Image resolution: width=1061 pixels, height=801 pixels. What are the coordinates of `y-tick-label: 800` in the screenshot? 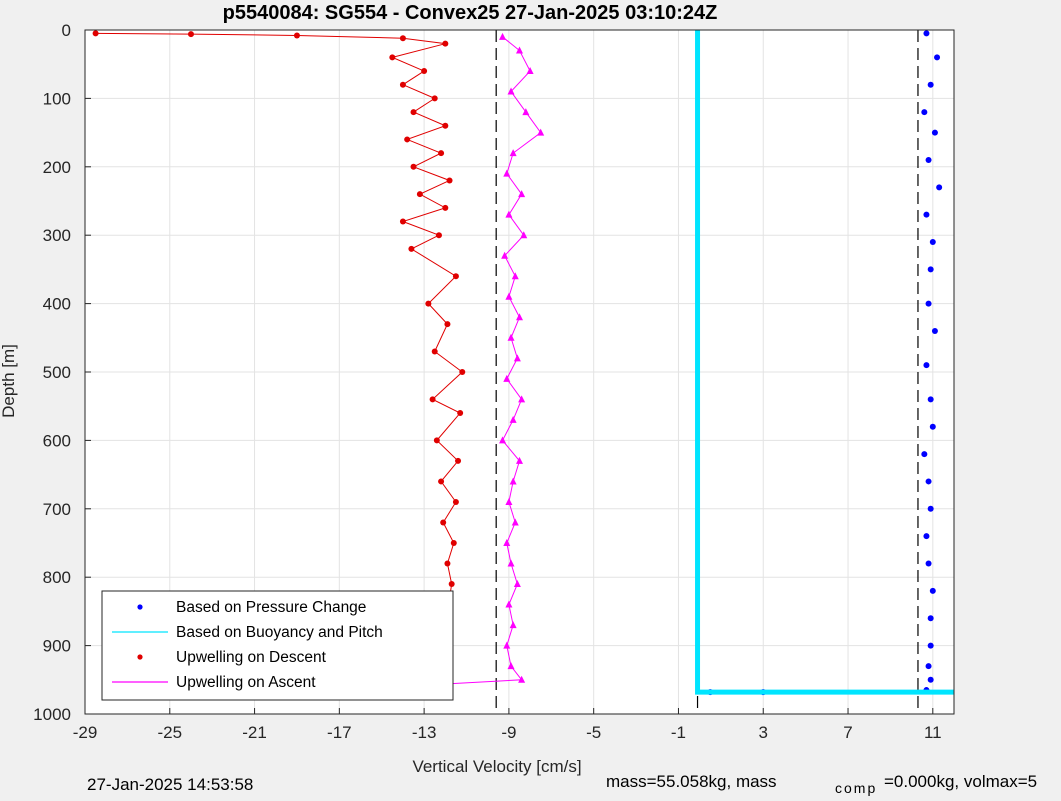 It's located at (57, 577).